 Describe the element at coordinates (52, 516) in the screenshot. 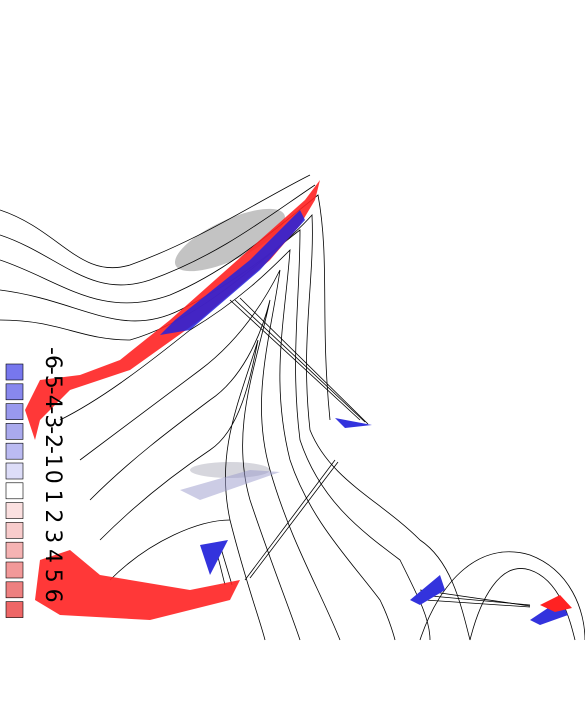

I see `legend-label: 2` at that location.